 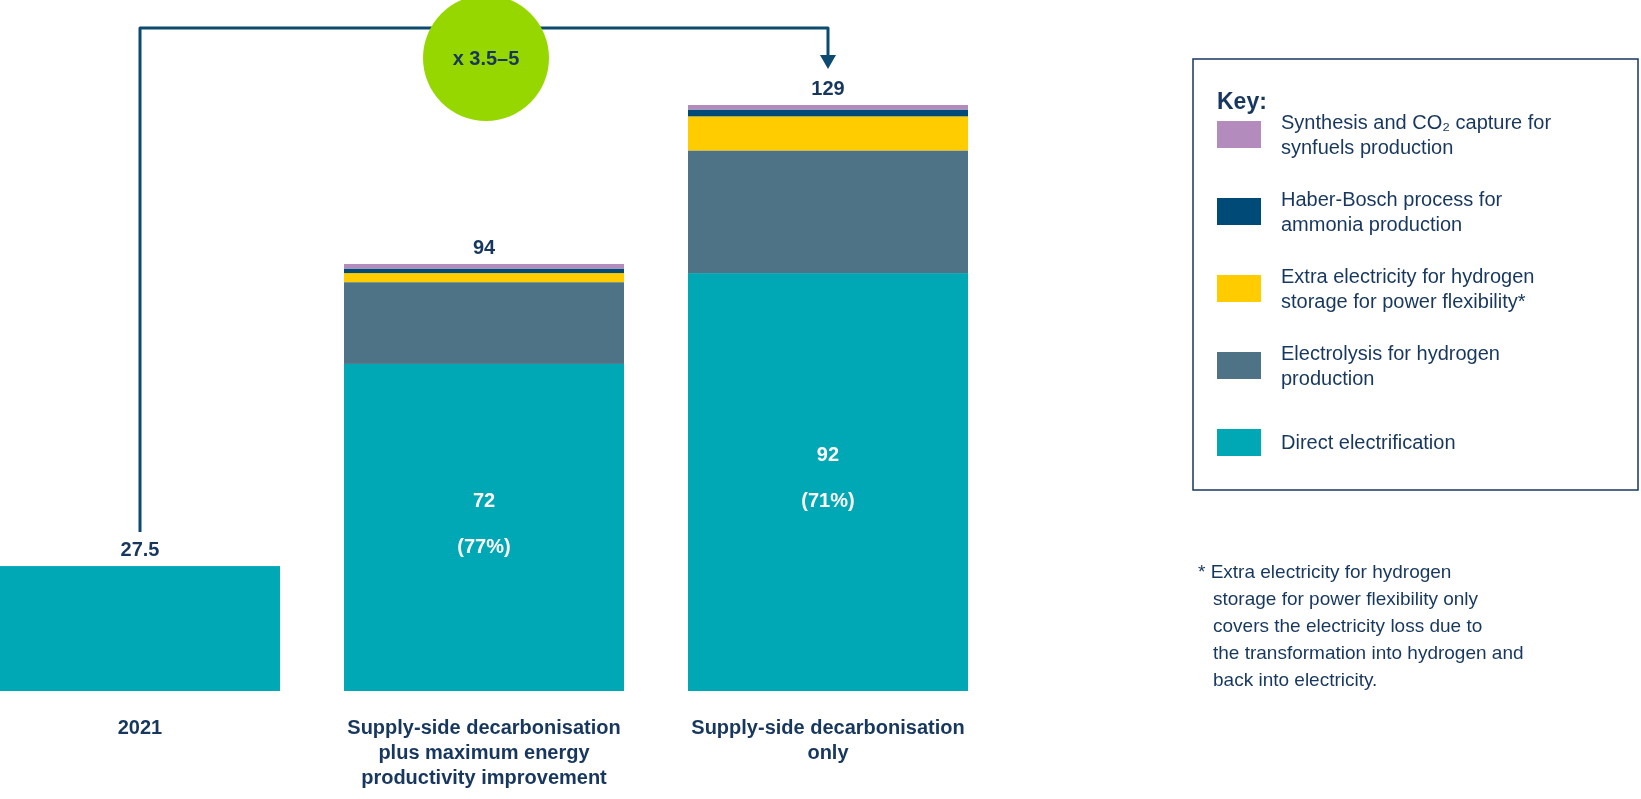 What do you see at coordinates (484, 246) in the screenshot?
I see `total-label: 94` at bounding box center [484, 246].